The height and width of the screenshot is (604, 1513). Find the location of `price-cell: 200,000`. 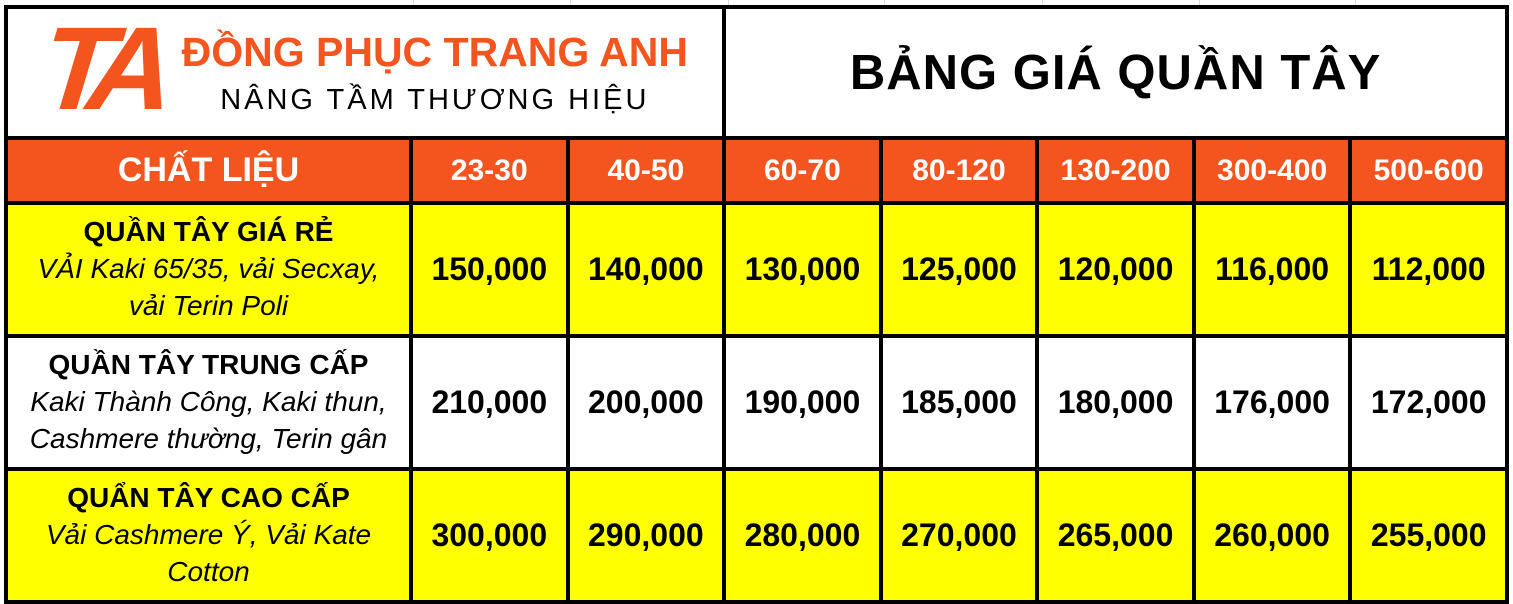

price-cell: 200,000 is located at coordinates (646, 402).